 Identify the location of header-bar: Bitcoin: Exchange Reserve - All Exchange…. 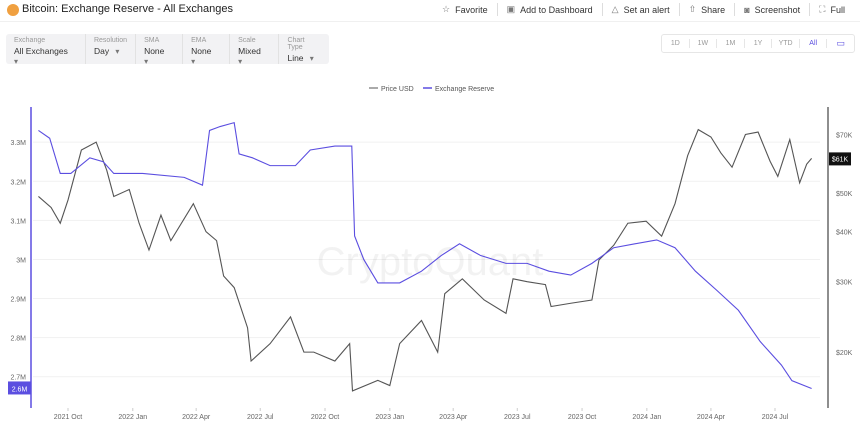
(430, 11).